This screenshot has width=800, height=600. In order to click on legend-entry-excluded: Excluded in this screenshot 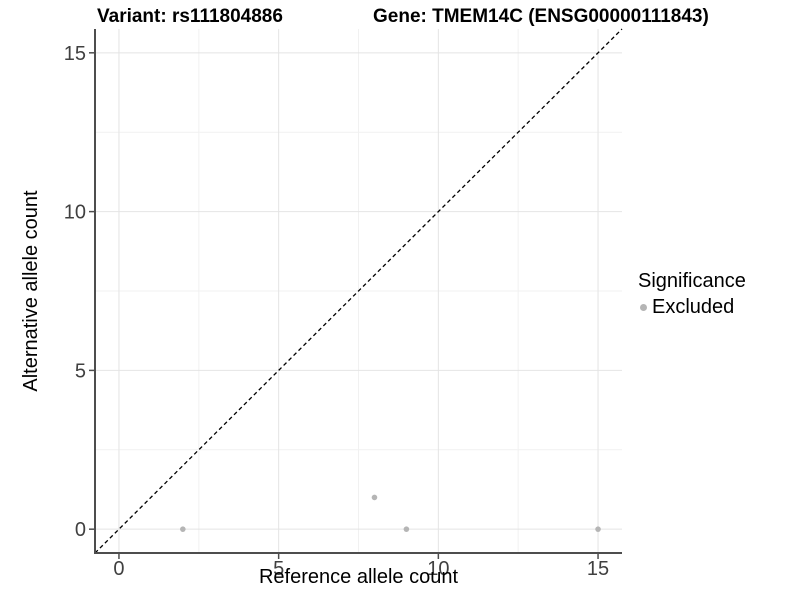, I will do `click(692, 307)`.